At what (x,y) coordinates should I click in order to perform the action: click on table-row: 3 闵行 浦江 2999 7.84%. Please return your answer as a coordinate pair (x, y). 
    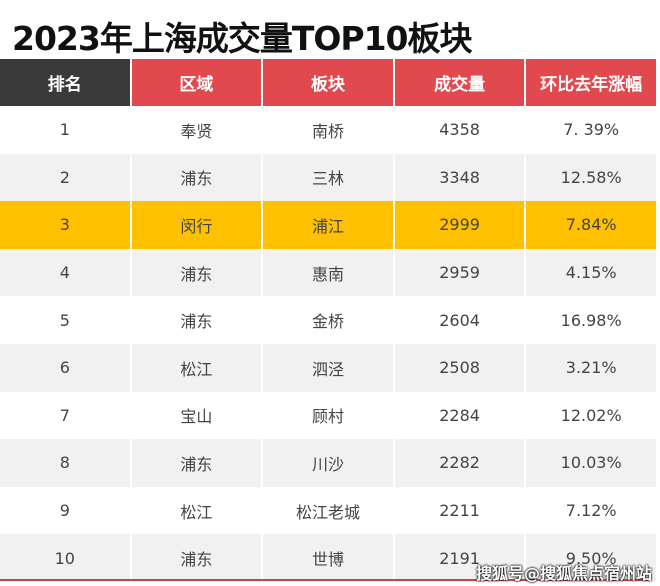
    Looking at the image, I should click on (328, 225).